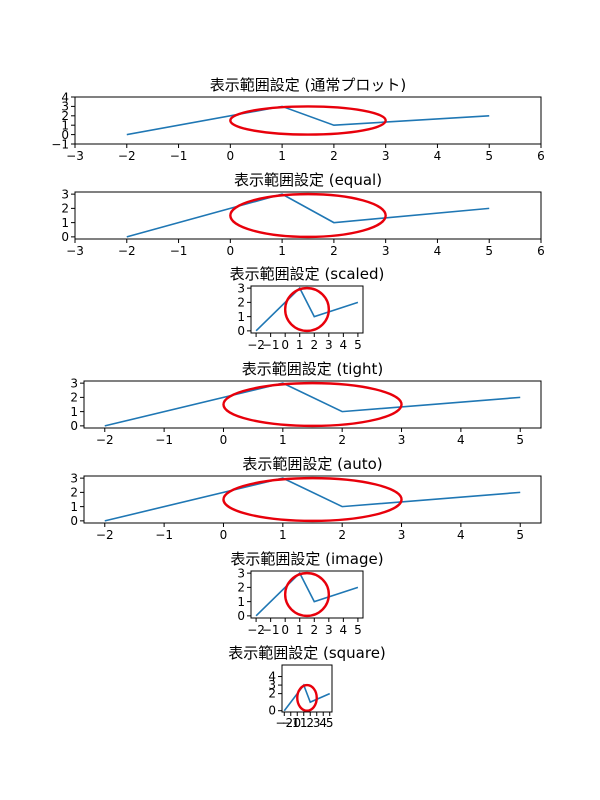  Describe the element at coordinates (312, 369) in the screenshot. I see `chart-title: 表示範囲設定 (tight)` at that location.